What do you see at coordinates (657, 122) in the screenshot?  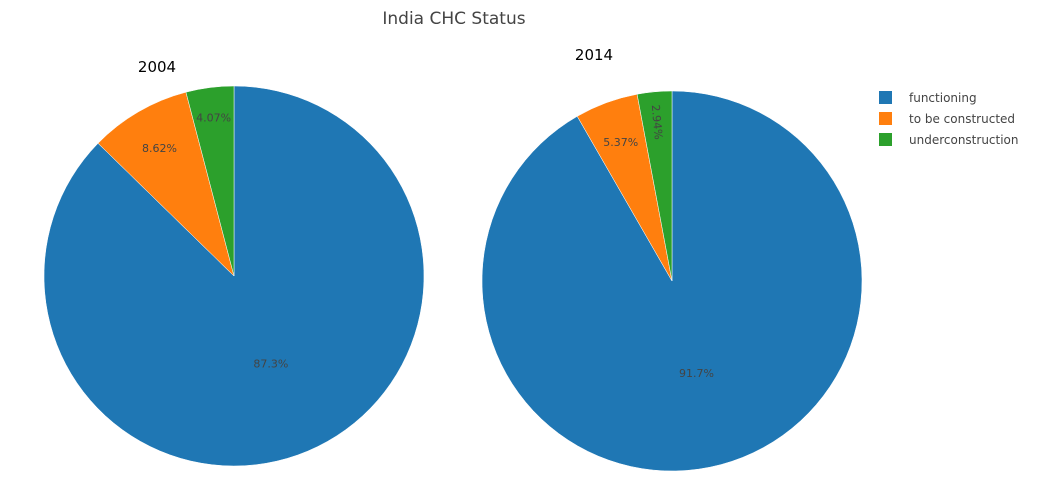 I see `slice-label-2014-underconstruction: 2.94%` at bounding box center [657, 122].